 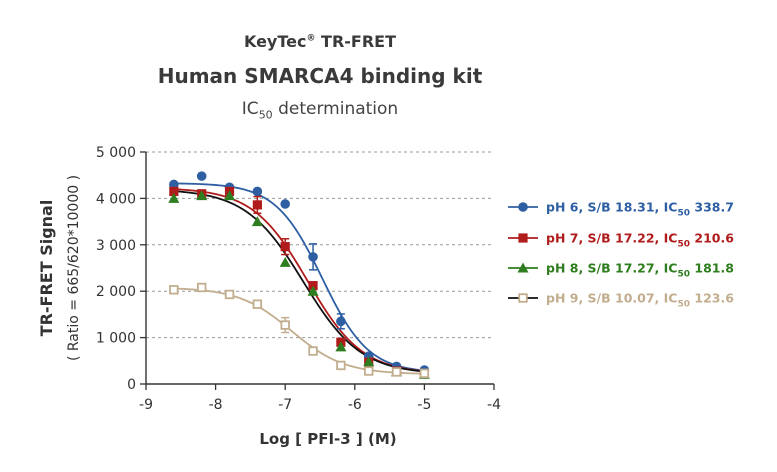 I want to click on fit-curves, so click(x=299, y=278).